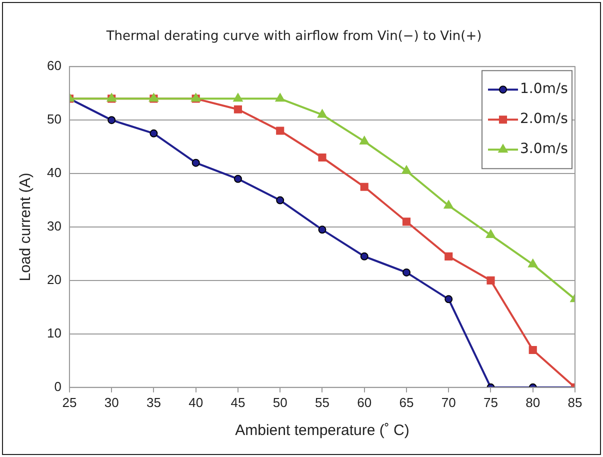 This screenshot has height=457, width=603. What do you see at coordinates (54, 226) in the screenshot?
I see `y-tick-label: 30` at bounding box center [54, 226].